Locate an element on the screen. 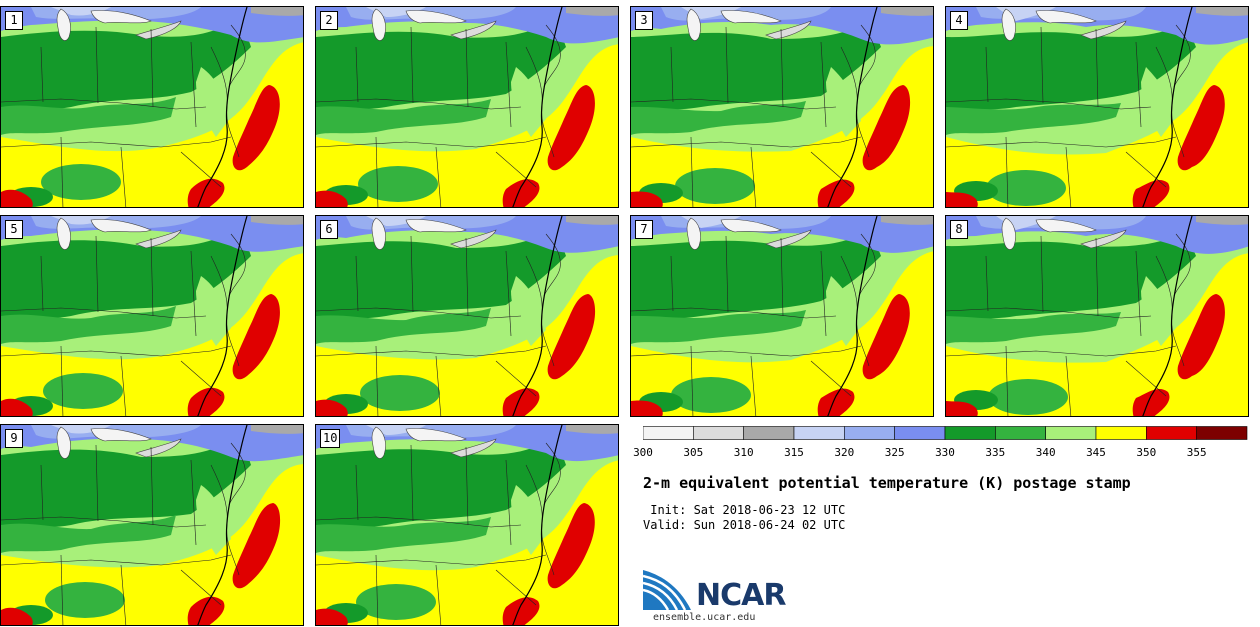 This screenshot has width=1260, height=627. map-panel-1: 1 is located at coordinates (152, 107).